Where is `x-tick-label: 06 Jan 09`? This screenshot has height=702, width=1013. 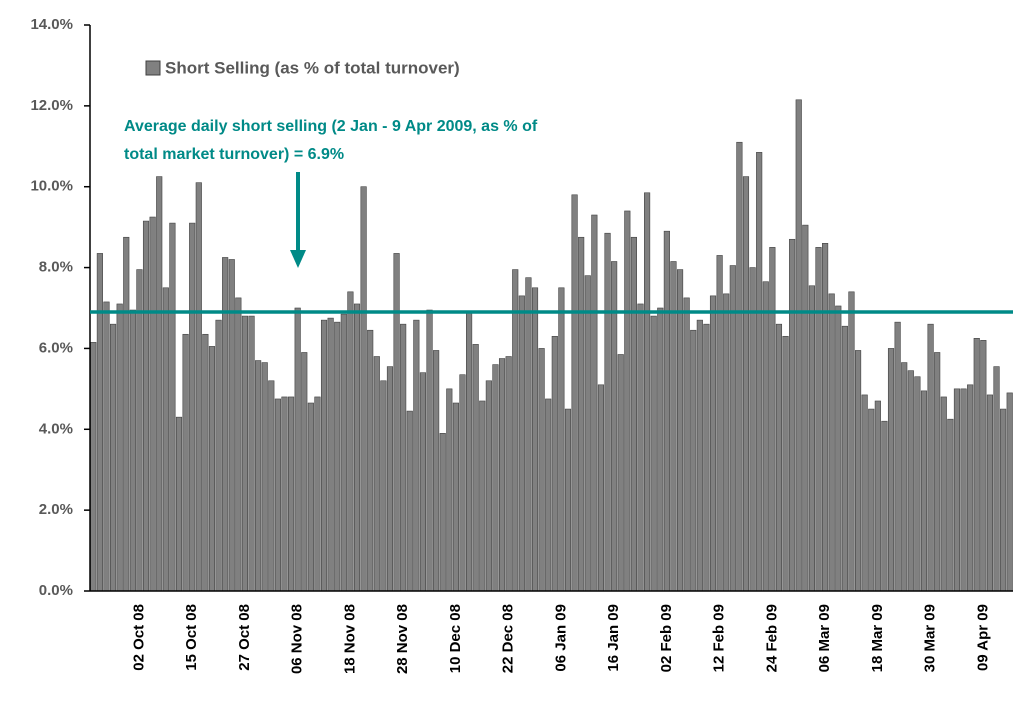
x-tick-label: 06 Jan 09 is located at coordinates (560, 638).